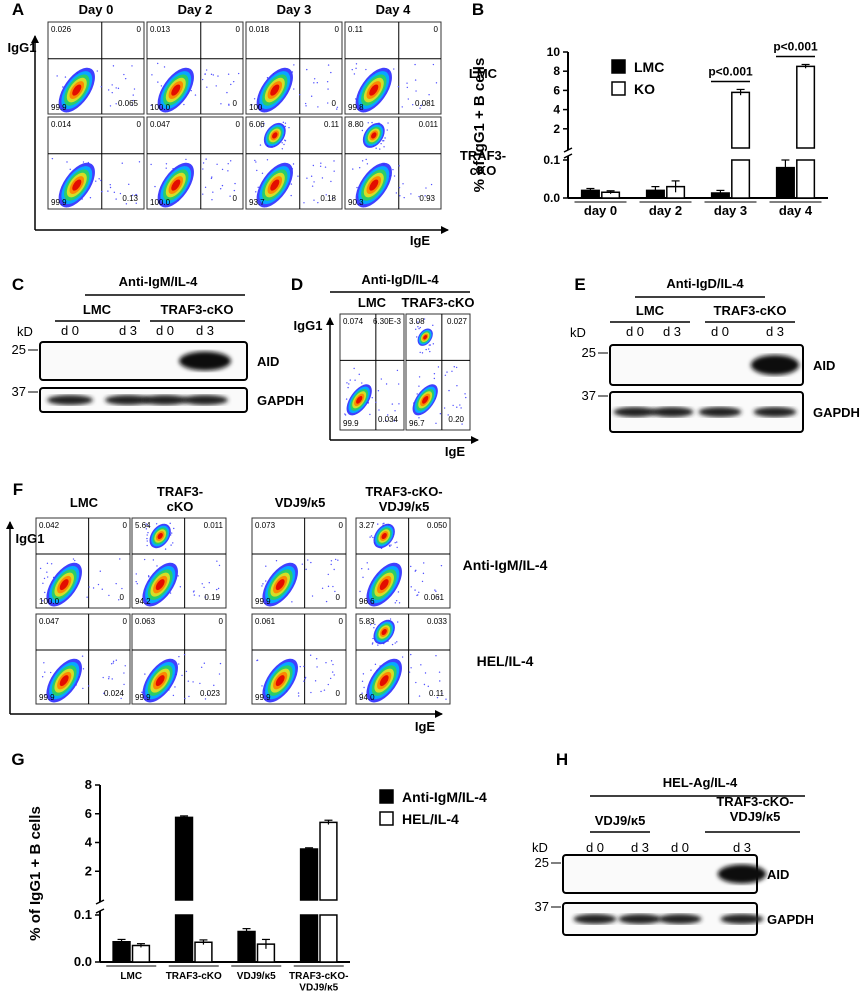 This screenshot has height=1007, width=866. What do you see at coordinates (18, 9) in the screenshot?
I see `panel-letter: A` at bounding box center [18, 9].